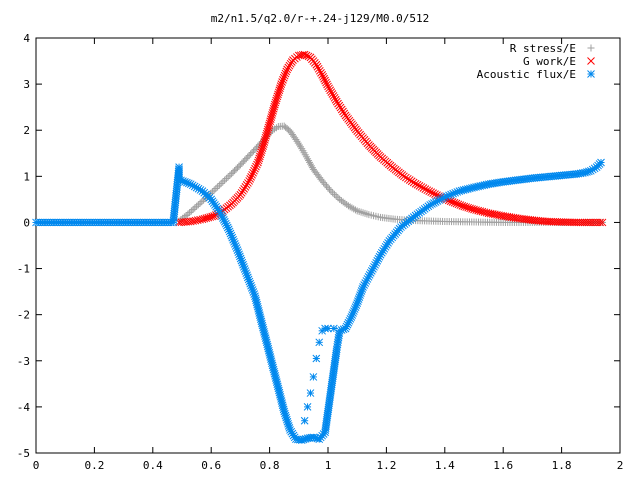 The image size is (640, 480). Describe the element at coordinates (94, 465) in the screenshot. I see `x-tick-label: 0.2` at that location.